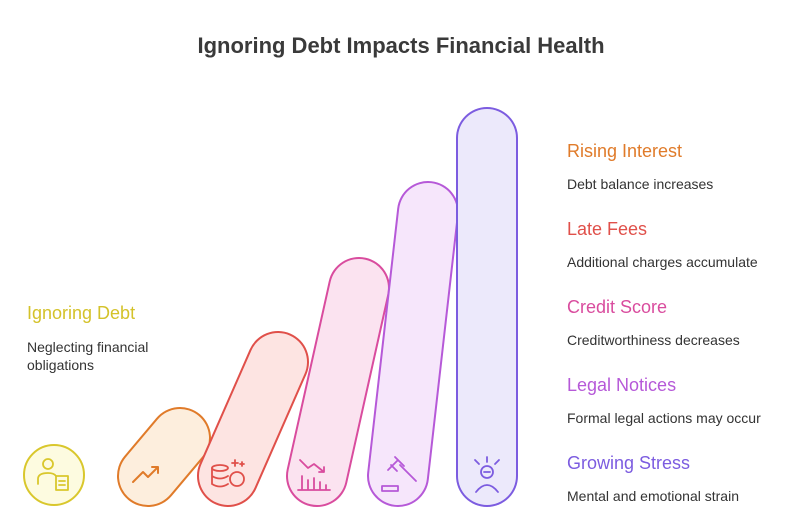 The height and width of the screenshot is (515, 802). I want to click on icon-coins, so click(228, 473).